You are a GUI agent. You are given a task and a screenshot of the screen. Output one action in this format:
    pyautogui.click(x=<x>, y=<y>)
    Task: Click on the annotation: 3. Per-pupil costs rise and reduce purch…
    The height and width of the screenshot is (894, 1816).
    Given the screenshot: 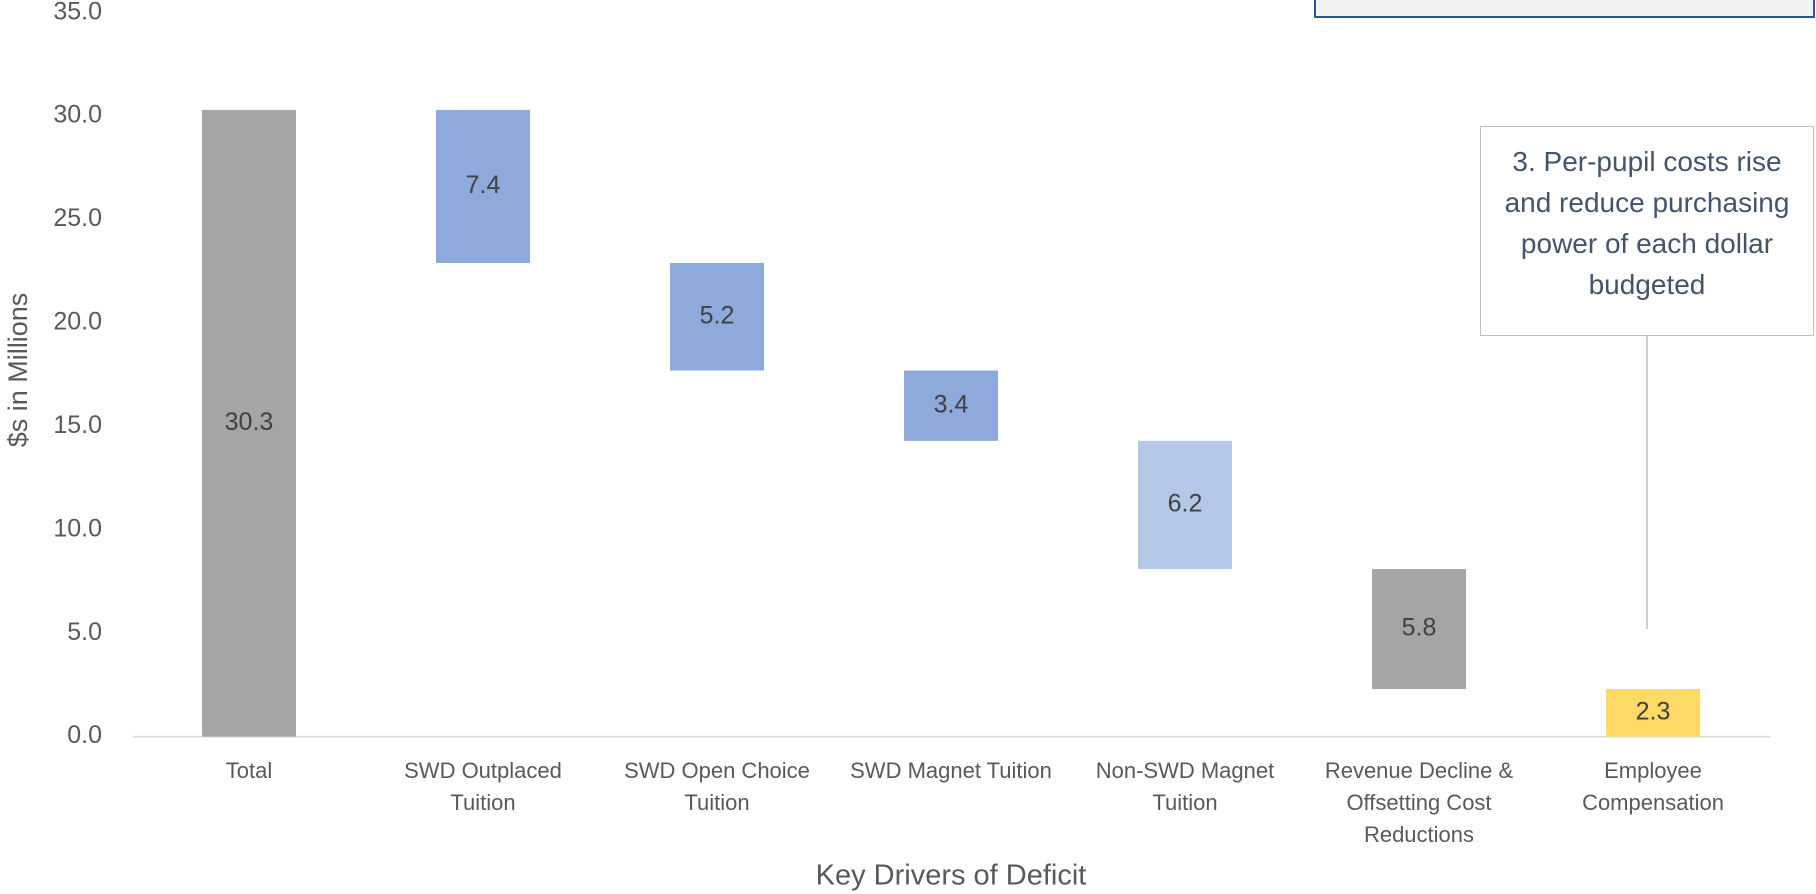 What is the action you would take?
    pyautogui.click(x=1647, y=231)
    